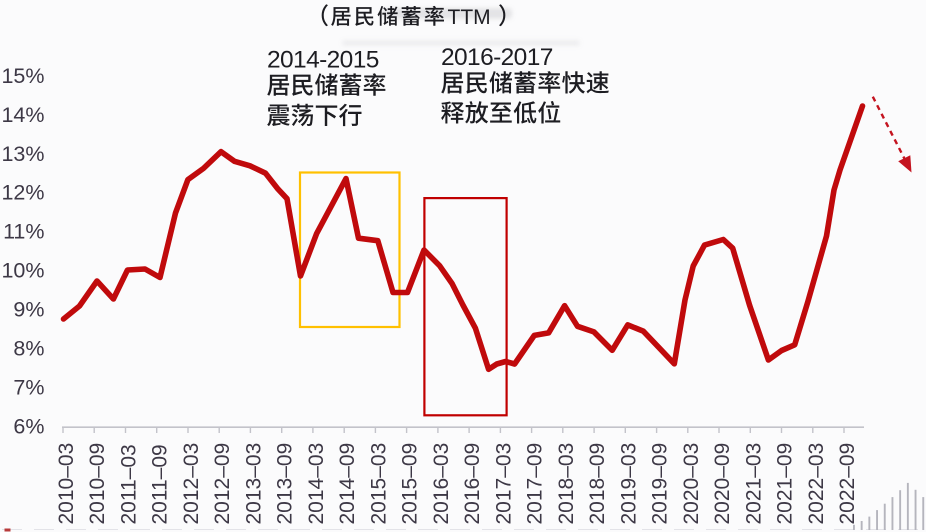 This screenshot has width=926, height=532. I want to click on svg-text: 6%, so click(28, 426).